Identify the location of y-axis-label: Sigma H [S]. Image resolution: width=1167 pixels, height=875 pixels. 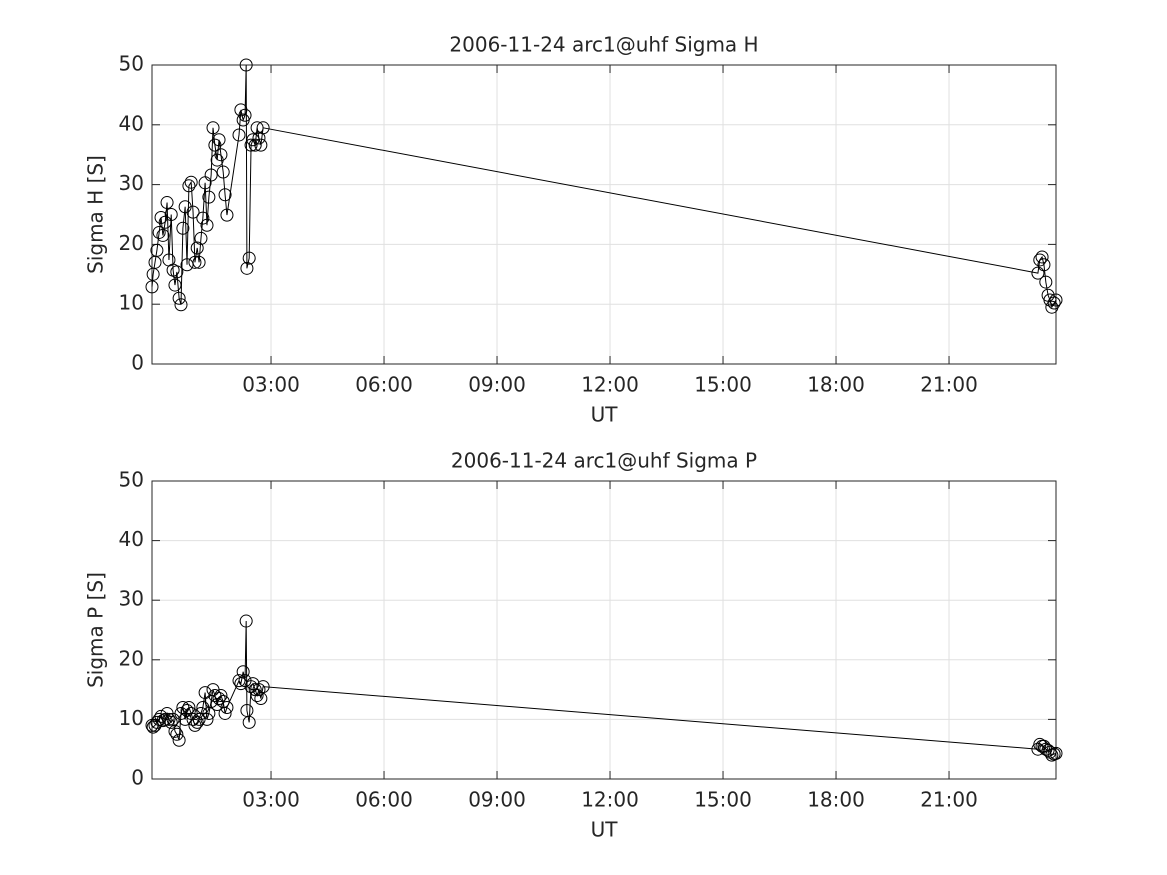
(96, 214).